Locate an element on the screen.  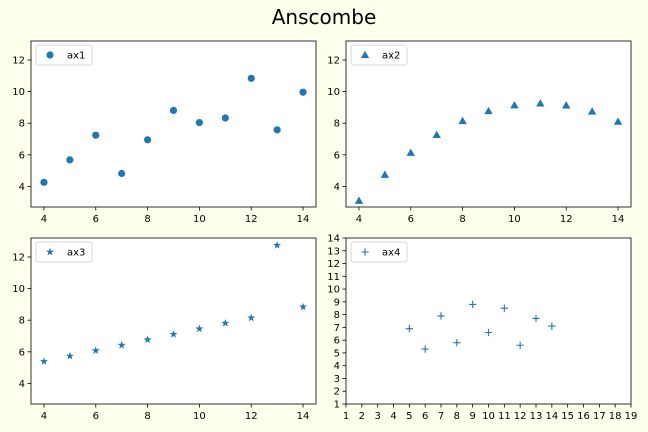
x-tick-label: 9 is located at coordinates (472, 416).